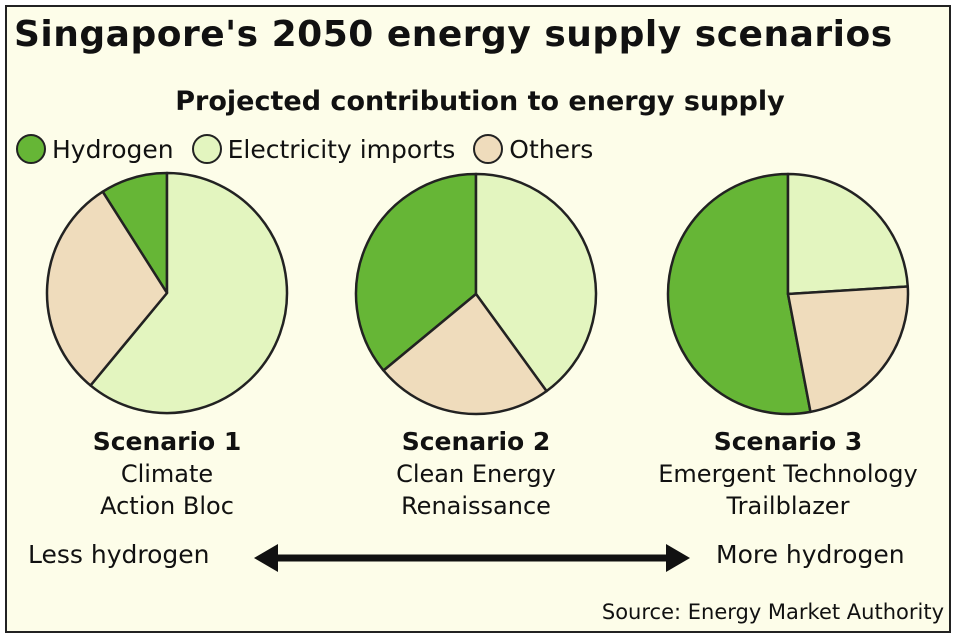 The image size is (960, 640). I want to click on legend-item-electricity: Electricity imports, so click(323, 149).